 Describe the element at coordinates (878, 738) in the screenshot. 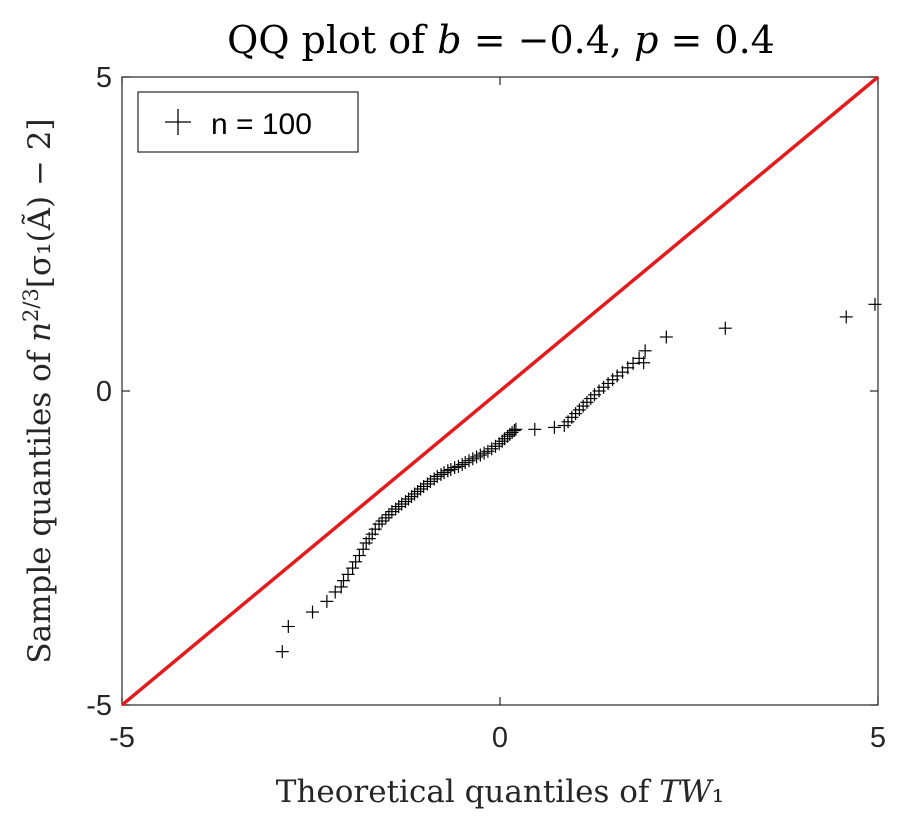

I see `x-tick-label: 5` at that location.